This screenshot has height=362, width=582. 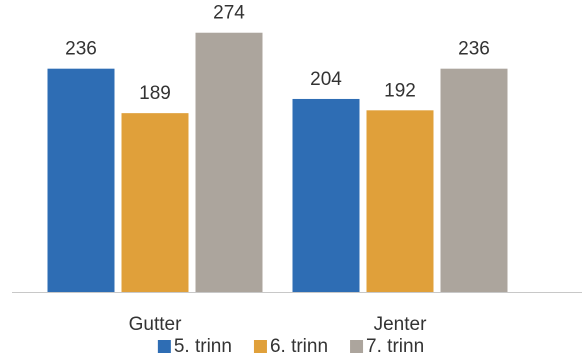 What do you see at coordinates (155, 324) in the screenshot?
I see `category-label-gutter: Gutter` at bounding box center [155, 324].